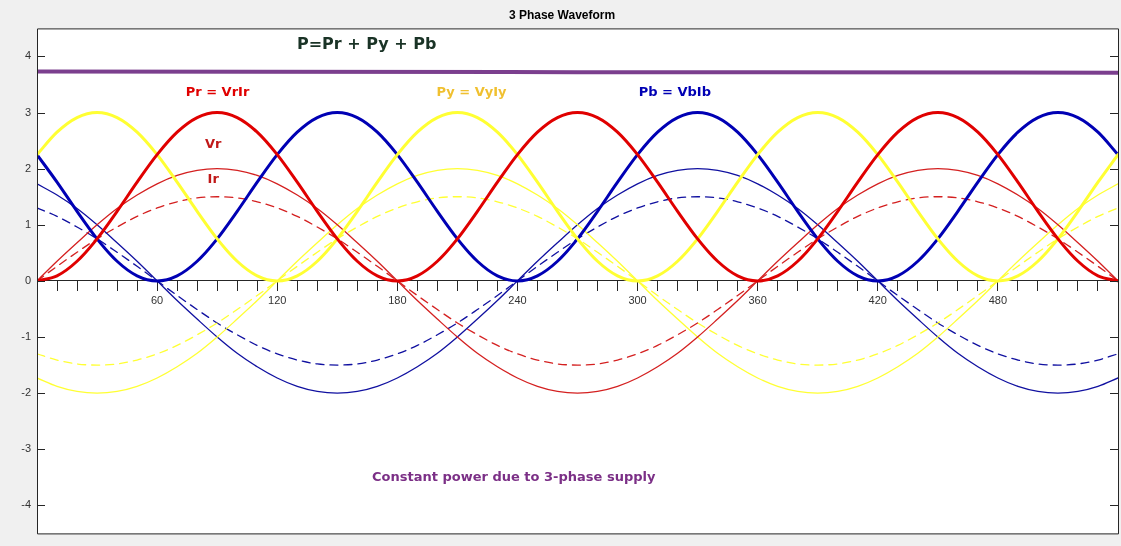 This screenshot has width=1121, height=546. What do you see at coordinates (757, 299) in the screenshot?
I see `x-tick-label: 360` at bounding box center [757, 299].